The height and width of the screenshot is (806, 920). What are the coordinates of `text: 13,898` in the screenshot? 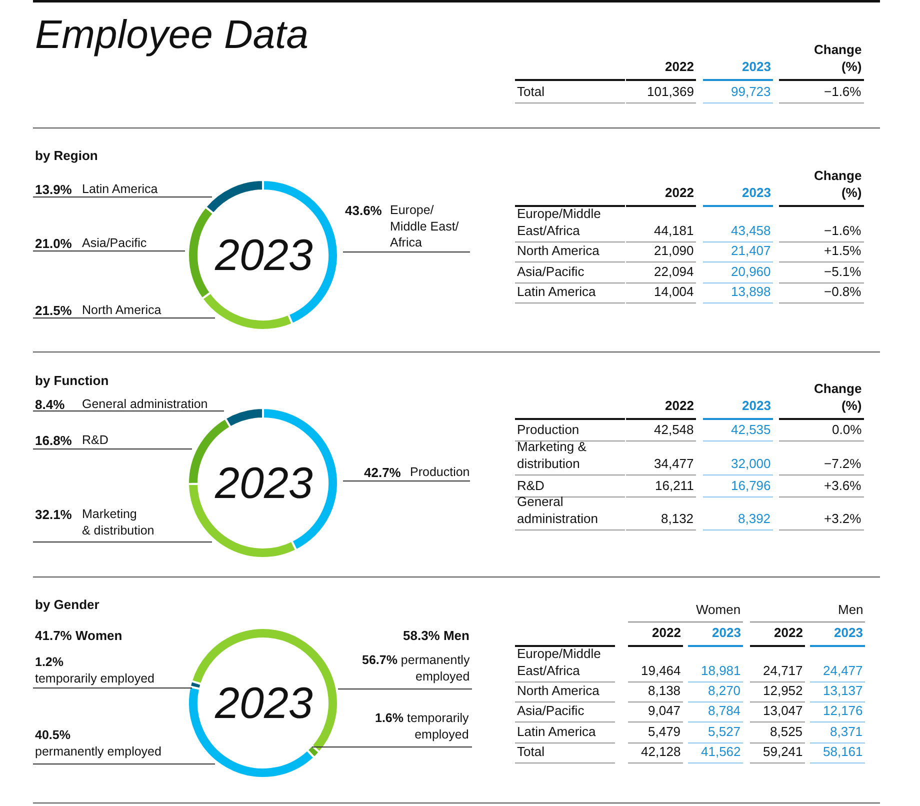 It's located at (751, 291).